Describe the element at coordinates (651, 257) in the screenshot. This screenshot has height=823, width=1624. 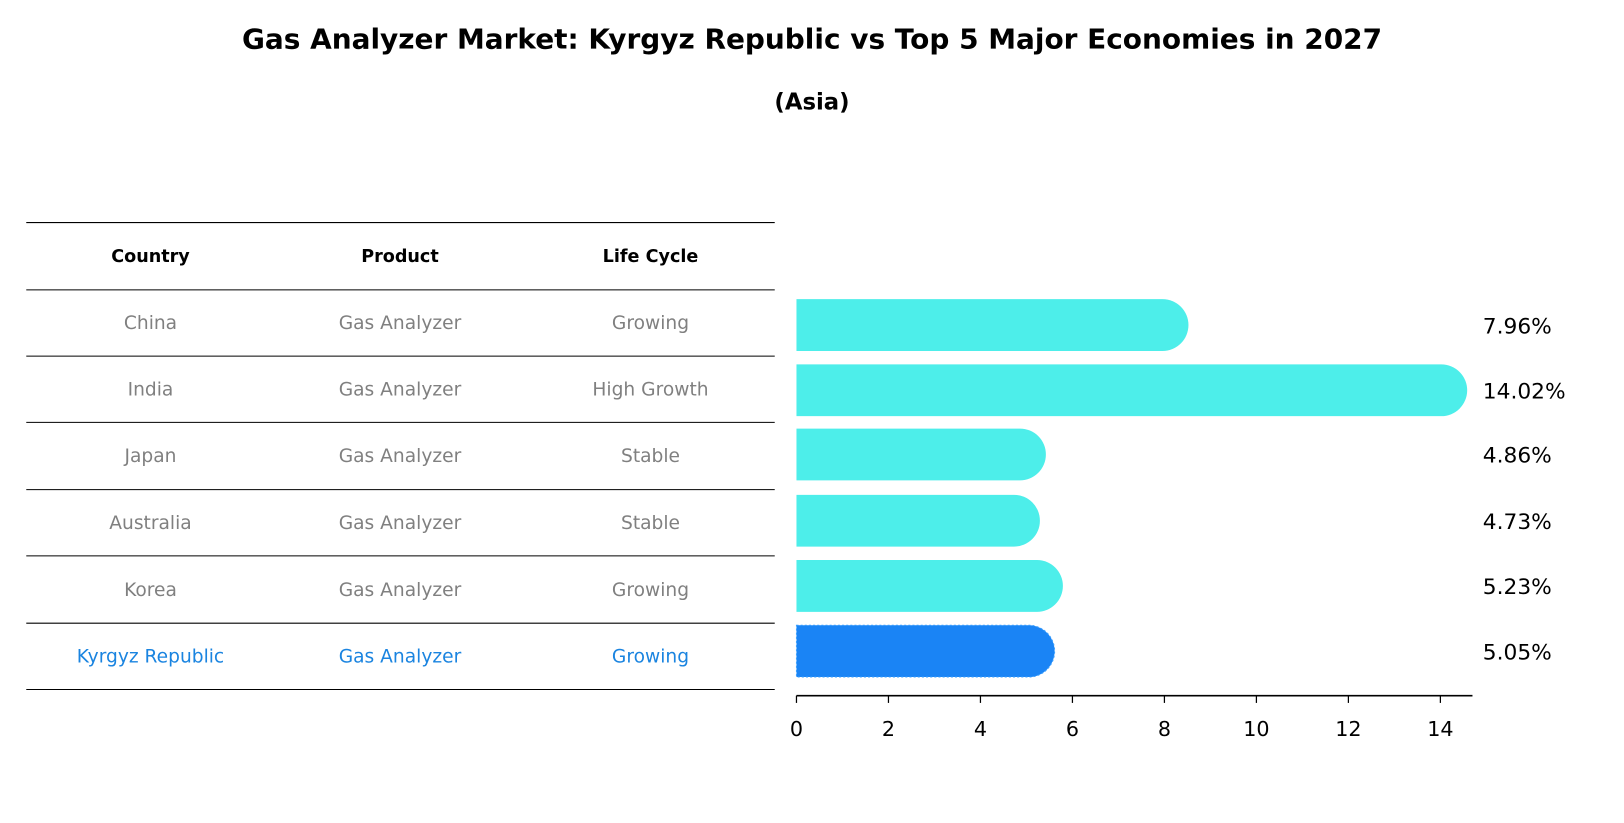
I see `table-header: Life Cycle` at that location.